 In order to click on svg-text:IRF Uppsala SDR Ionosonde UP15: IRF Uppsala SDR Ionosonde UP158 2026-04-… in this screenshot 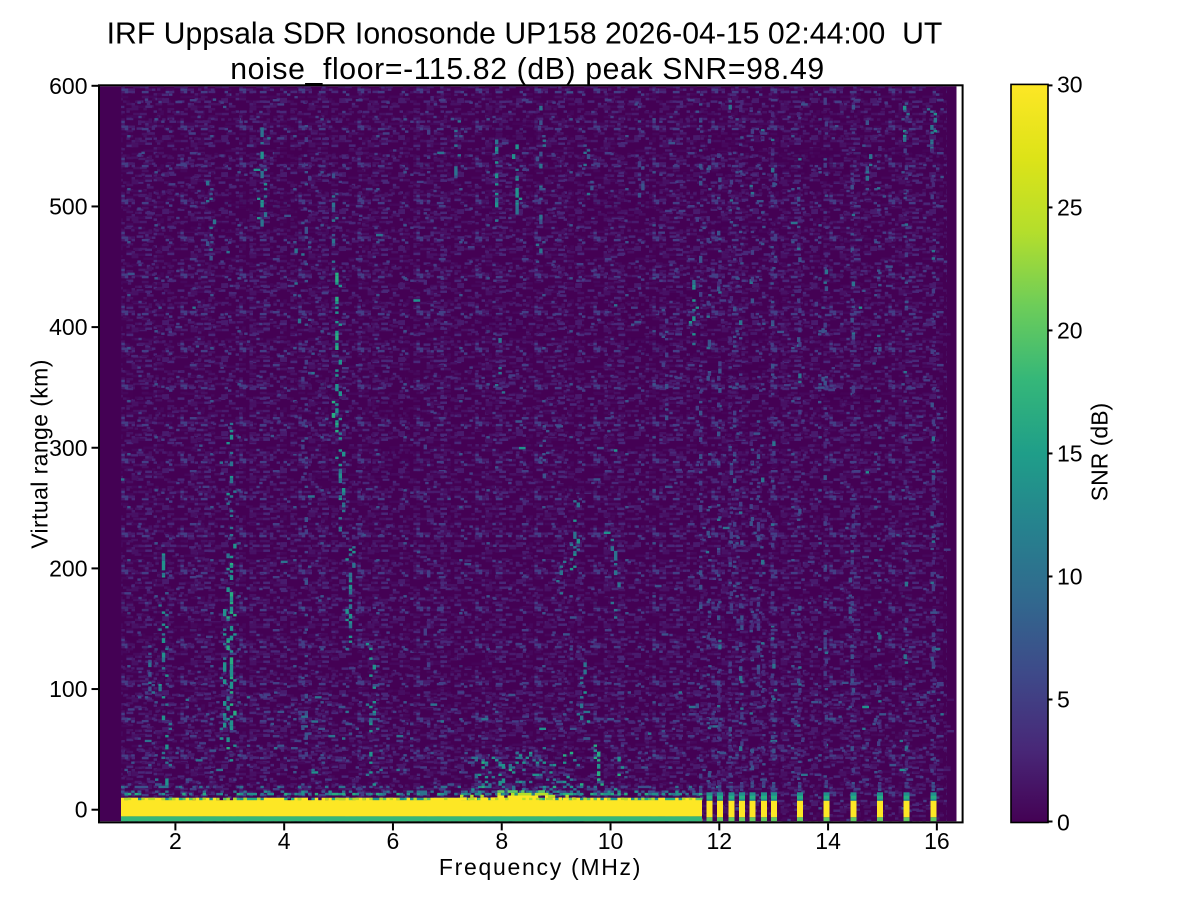, I will do `click(525, 34)`.